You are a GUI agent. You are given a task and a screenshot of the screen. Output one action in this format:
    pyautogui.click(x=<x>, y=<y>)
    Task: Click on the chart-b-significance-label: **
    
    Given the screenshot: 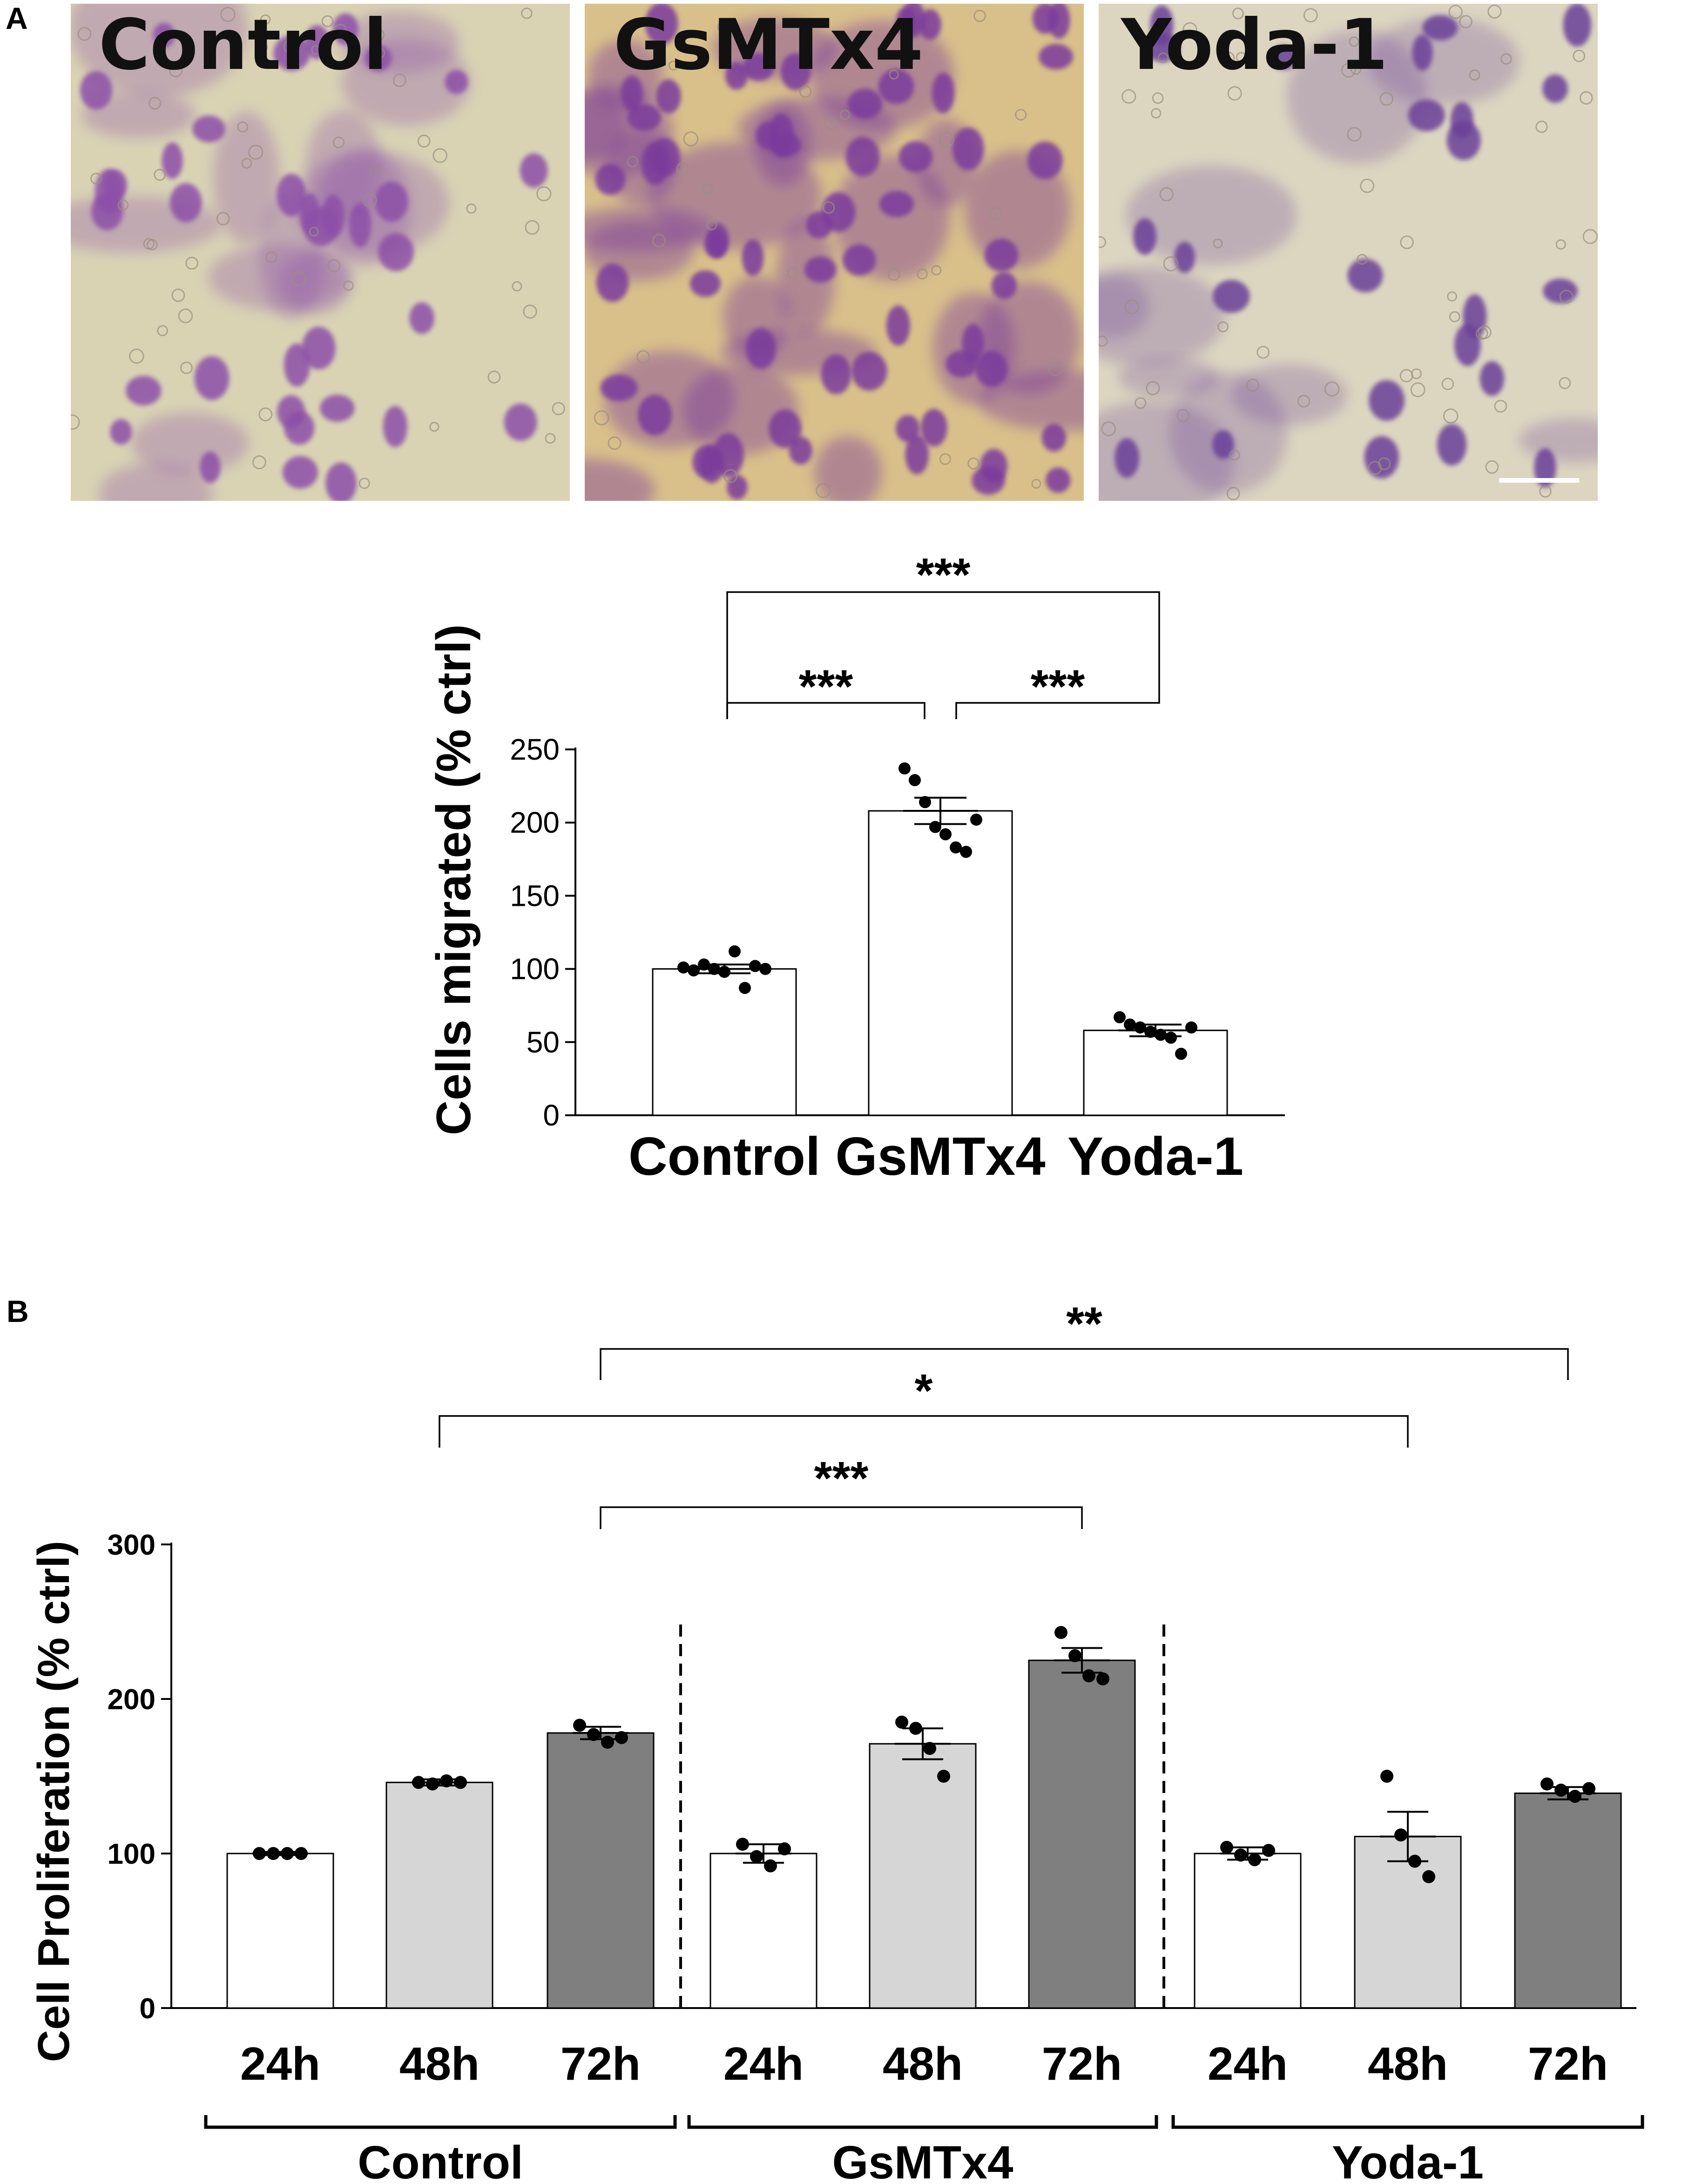 What is the action you would take?
    pyautogui.click(x=1084, y=1324)
    